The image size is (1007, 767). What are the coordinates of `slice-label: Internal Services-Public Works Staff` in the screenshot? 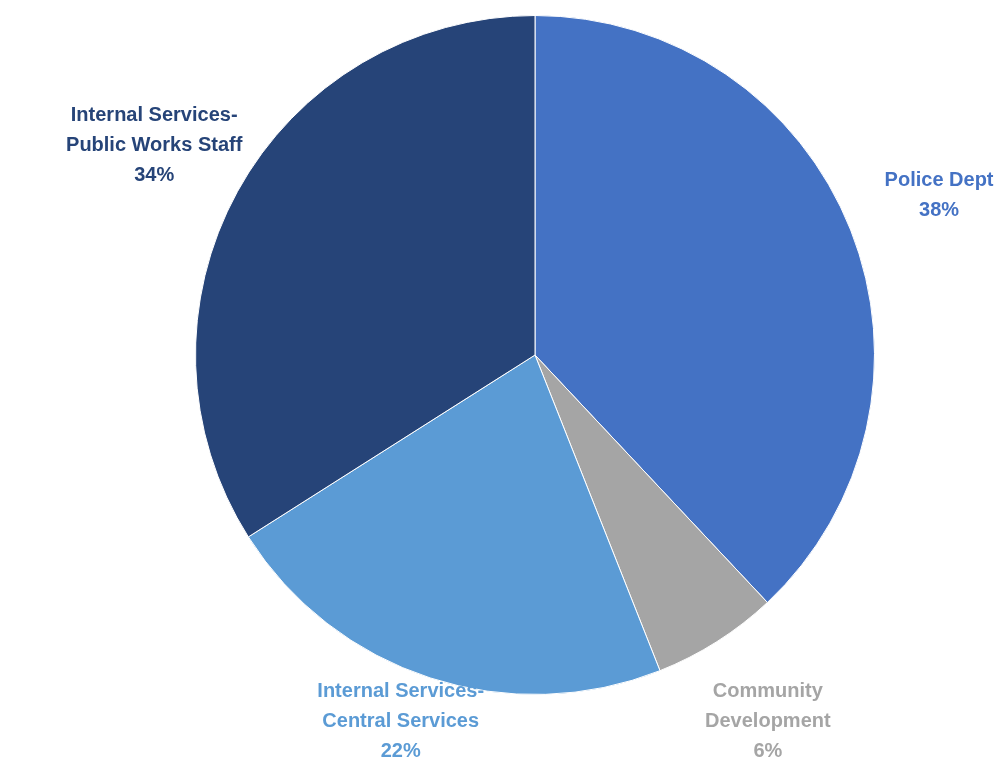 It's located at (154, 129).